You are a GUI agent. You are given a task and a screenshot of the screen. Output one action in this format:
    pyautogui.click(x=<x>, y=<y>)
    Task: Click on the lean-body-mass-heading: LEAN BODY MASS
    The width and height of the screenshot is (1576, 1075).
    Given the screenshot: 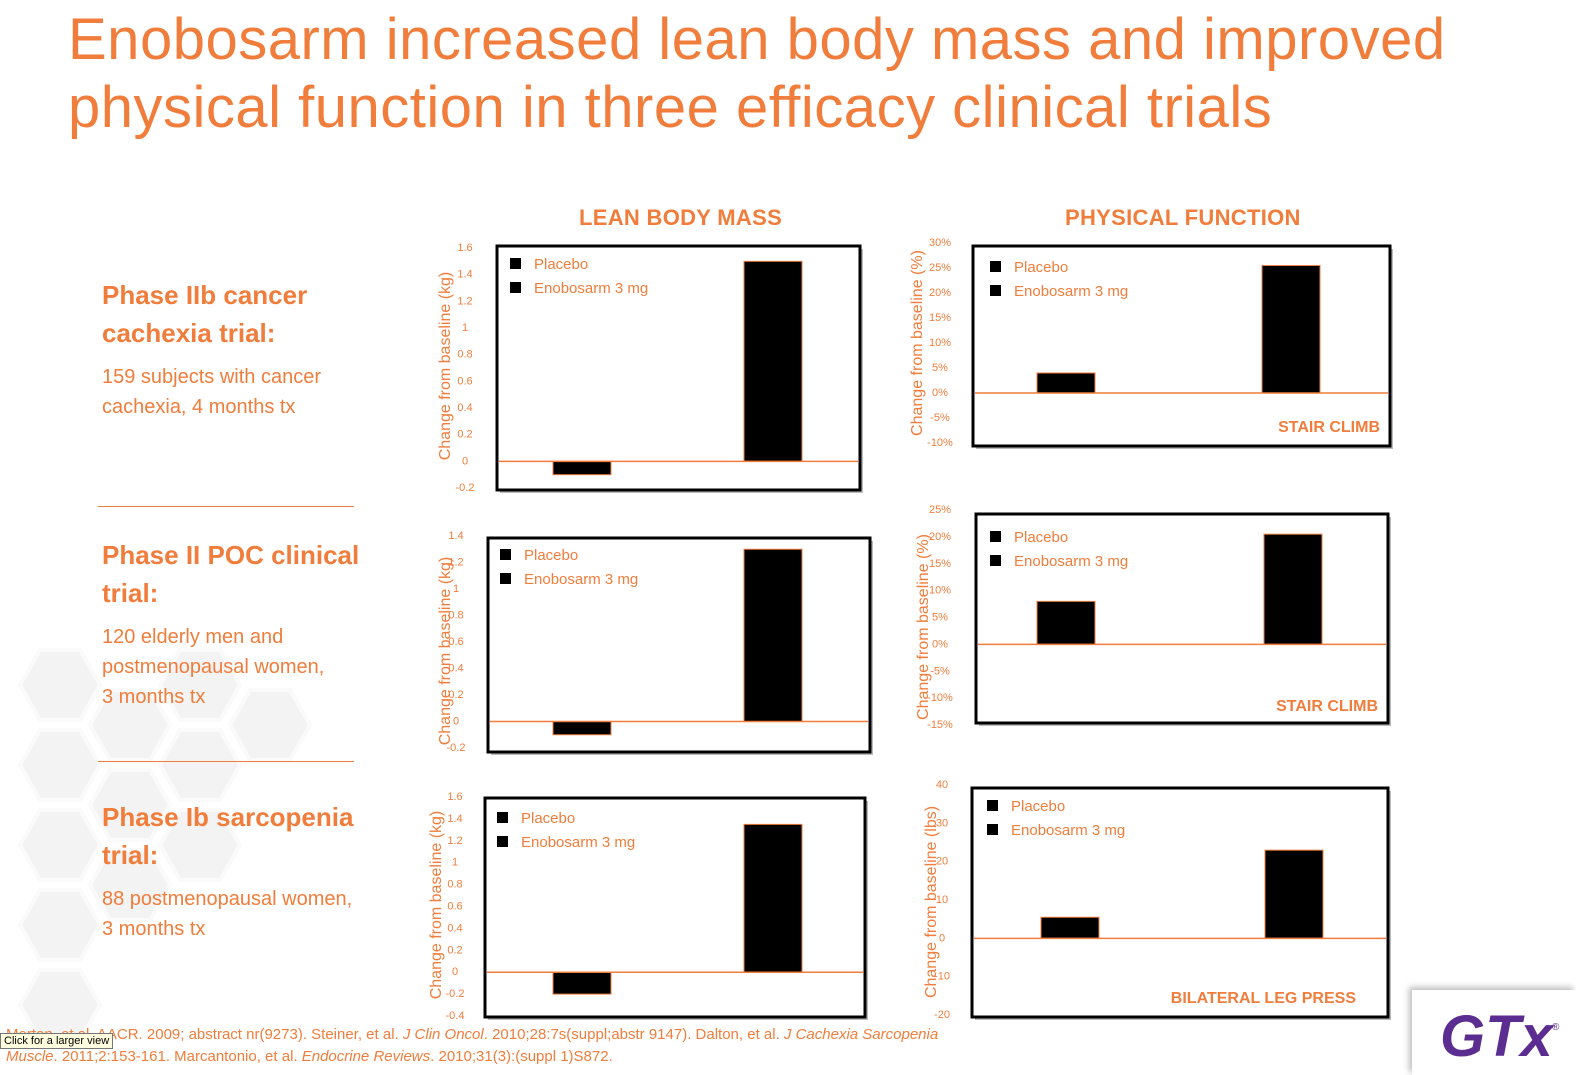 What is the action you would take?
    pyautogui.click(x=681, y=217)
    